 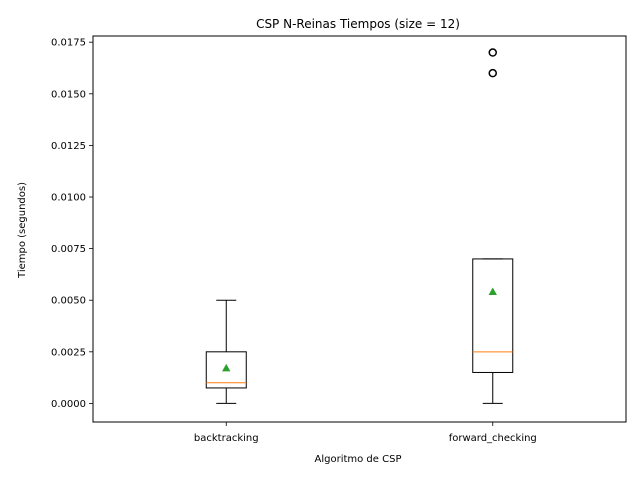 I want to click on x-axis-label: Algoritmo de CSP, so click(x=358, y=459).